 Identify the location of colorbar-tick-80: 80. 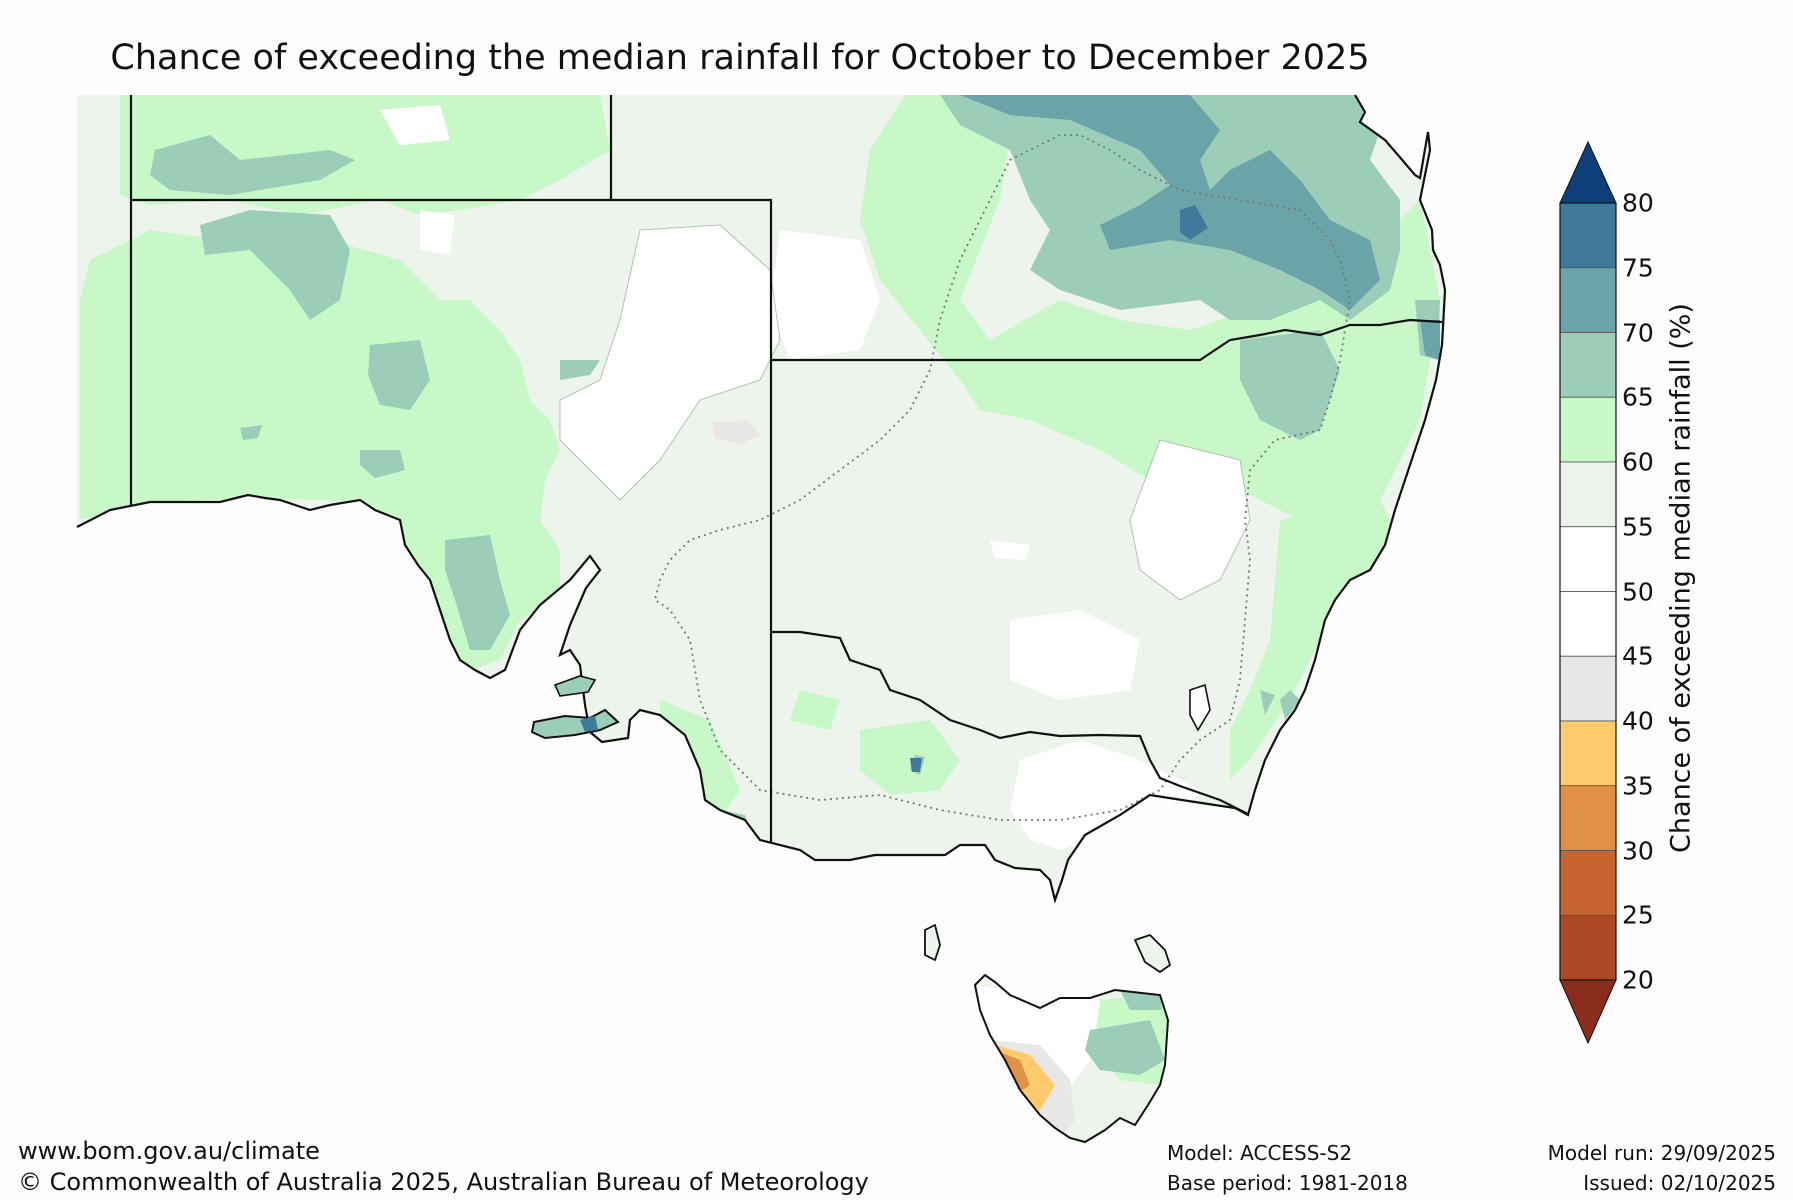
(1638, 203).